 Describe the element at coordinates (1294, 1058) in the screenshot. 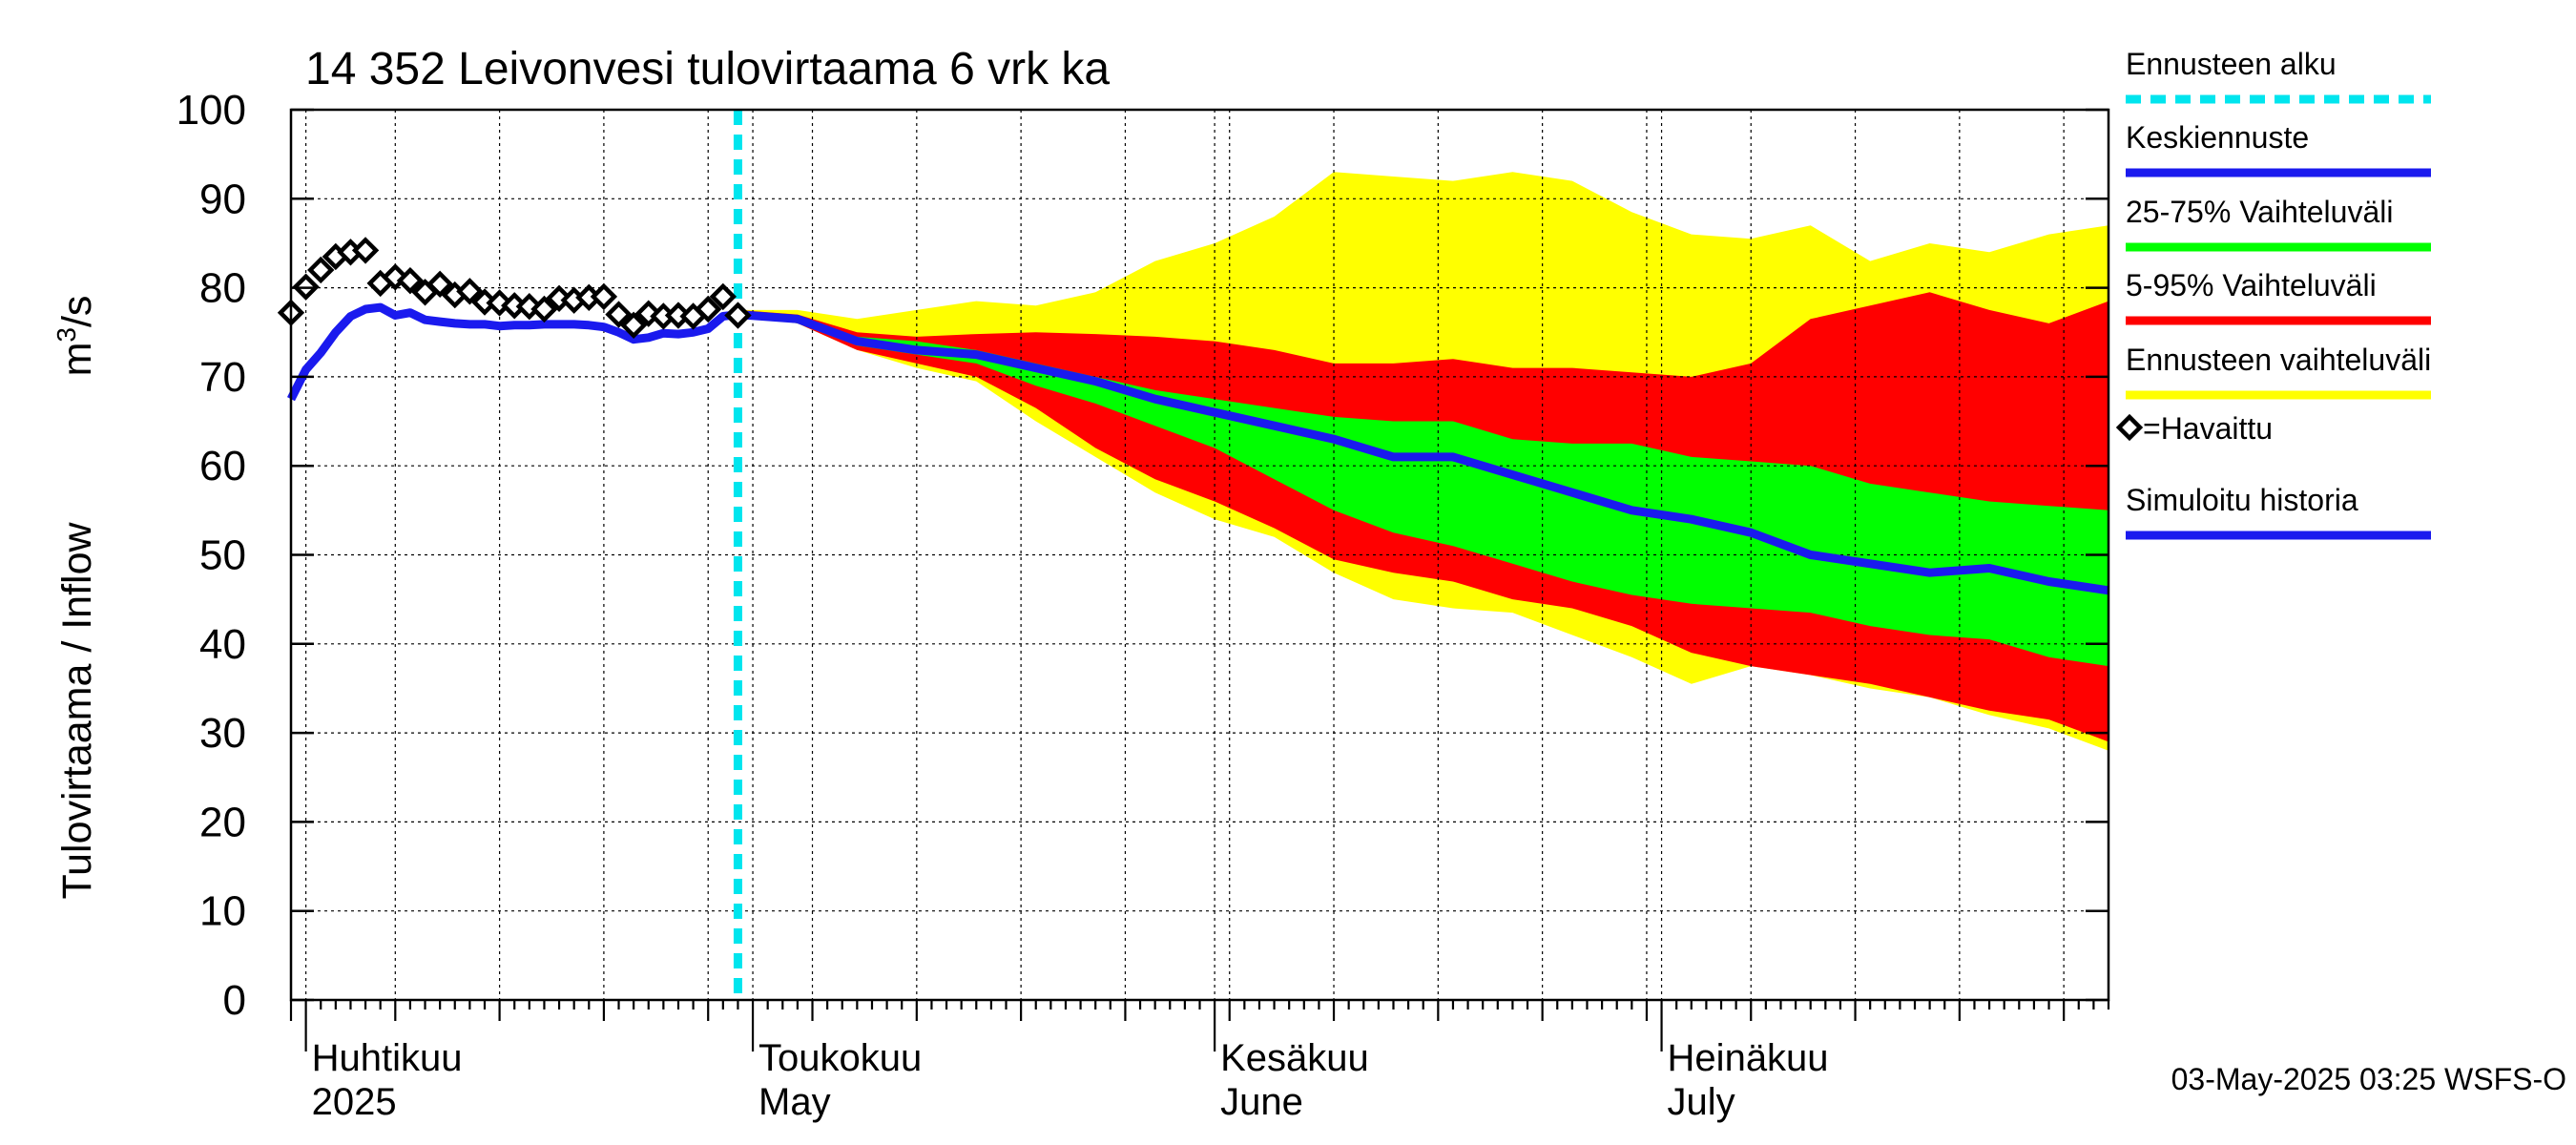

I see `x-month-label-fi: Kesäkuu` at that location.